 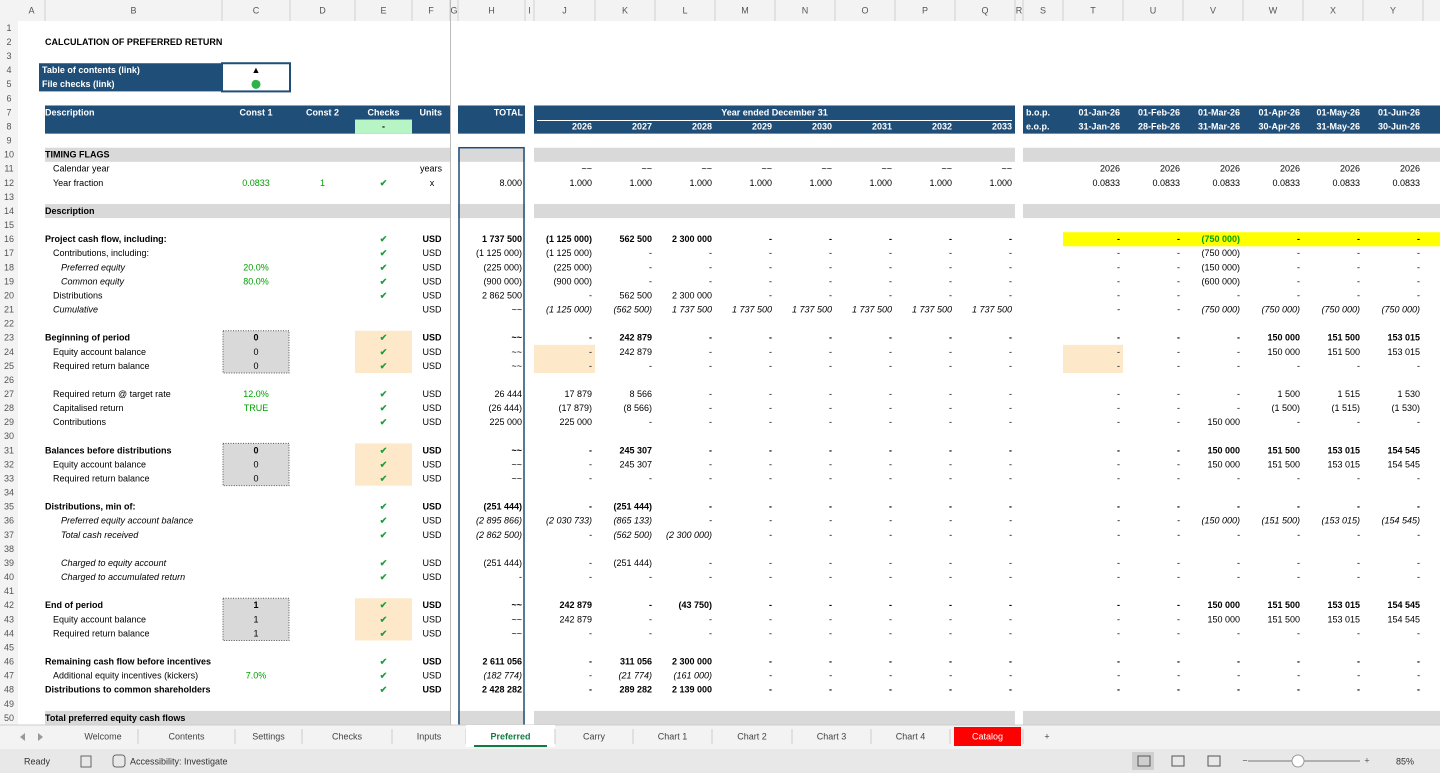 I want to click on input-highlight, so click(x=564, y=358).